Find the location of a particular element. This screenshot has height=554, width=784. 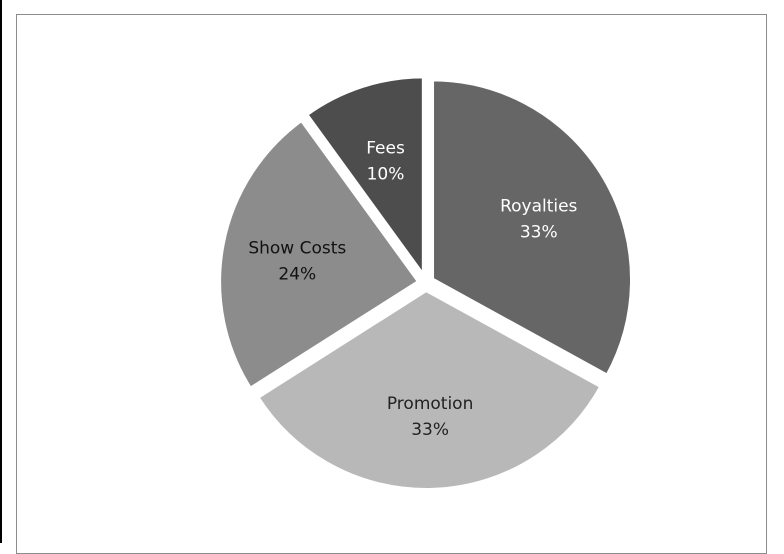

slice-category-label: Royalties is located at coordinates (538, 206).